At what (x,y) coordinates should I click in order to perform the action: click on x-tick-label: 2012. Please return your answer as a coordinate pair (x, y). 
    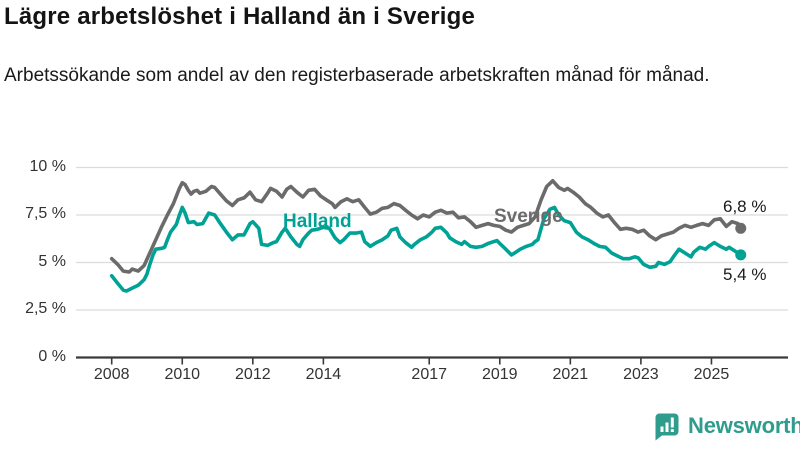
    Looking at the image, I should click on (253, 374).